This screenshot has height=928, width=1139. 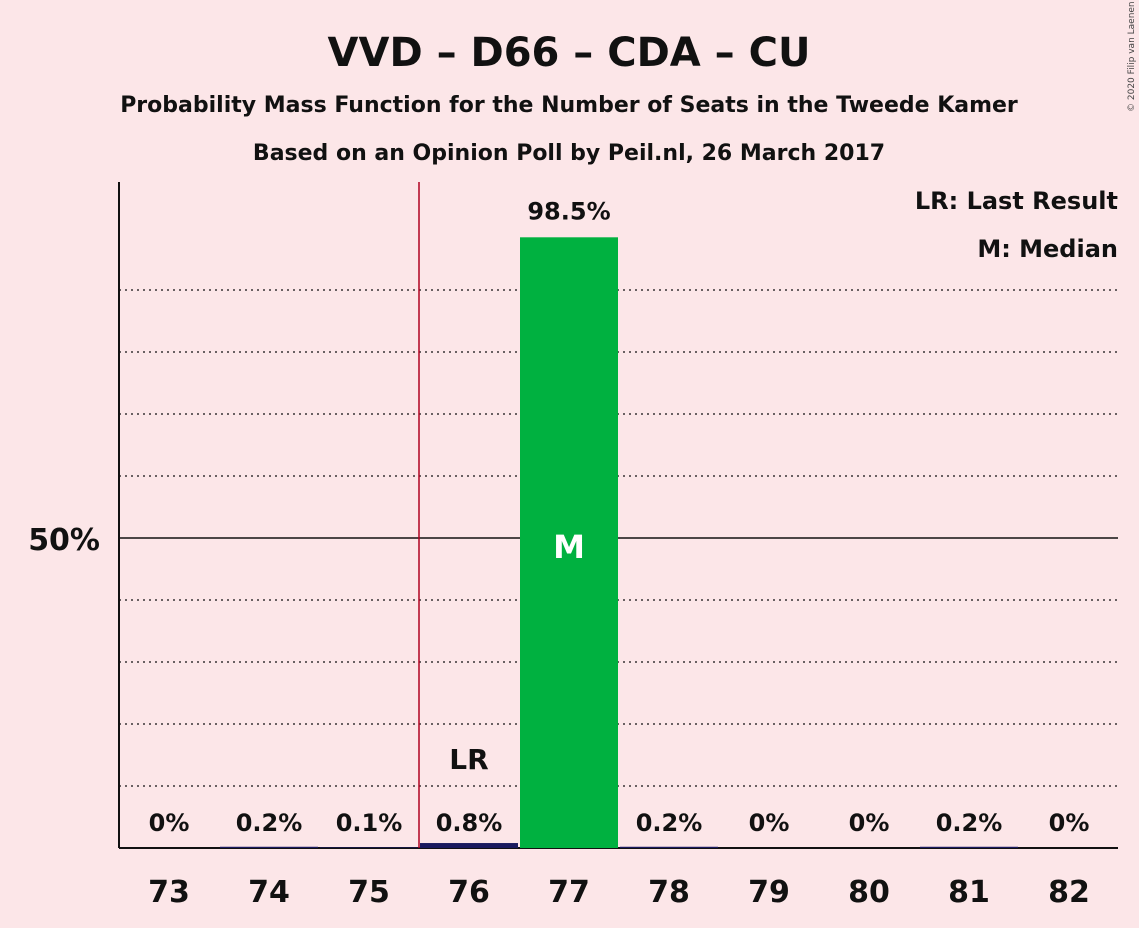 I want to click on value-label-81: 0.2%, so click(x=969, y=823).